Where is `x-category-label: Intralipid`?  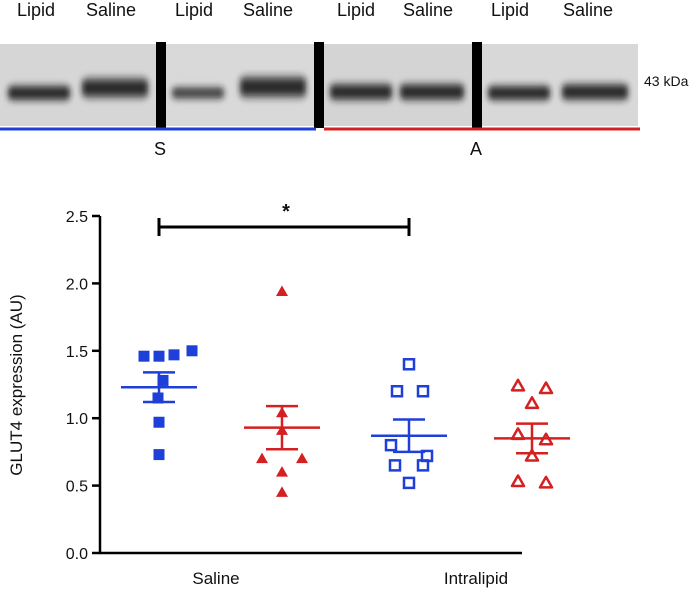 x-category-label: Intralipid is located at coordinates (476, 578).